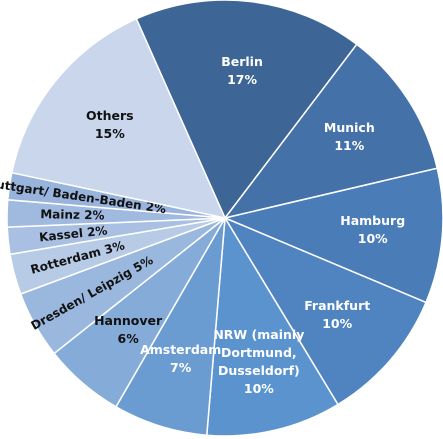 The width and height of the screenshot is (443, 439). What do you see at coordinates (128, 339) in the screenshot?
I see `value-label: 6%` at bounding box center [128, 339].